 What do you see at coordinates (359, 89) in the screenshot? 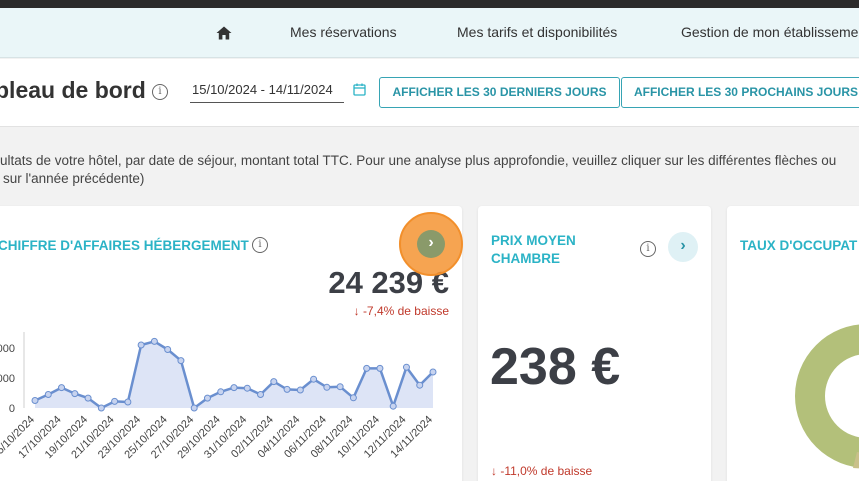
I see `calendar-icon` at bounding box center [359, 89].